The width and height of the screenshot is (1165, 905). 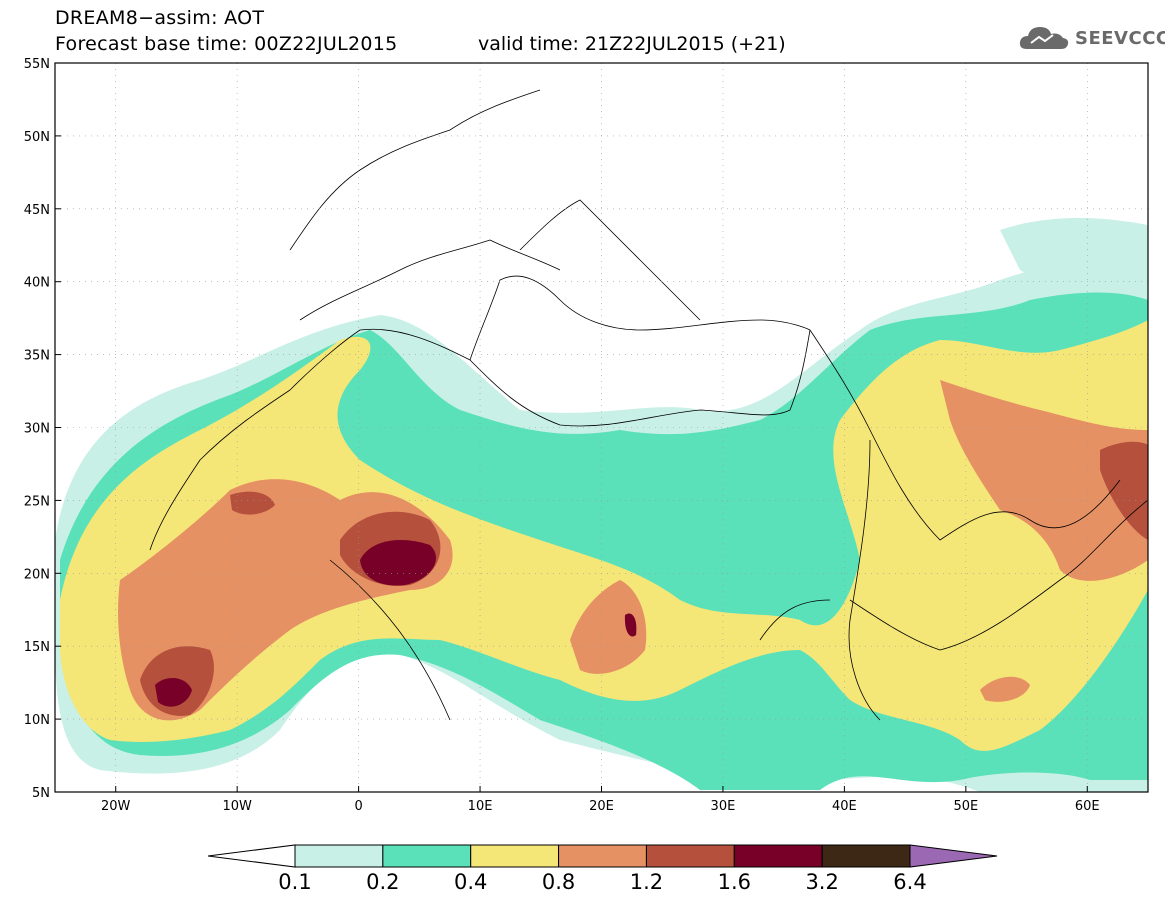 What do you see at coordinates (37, 137) in the screenshot?
I see `lat-tick-label: 50N` at bounding box center [37, 137].